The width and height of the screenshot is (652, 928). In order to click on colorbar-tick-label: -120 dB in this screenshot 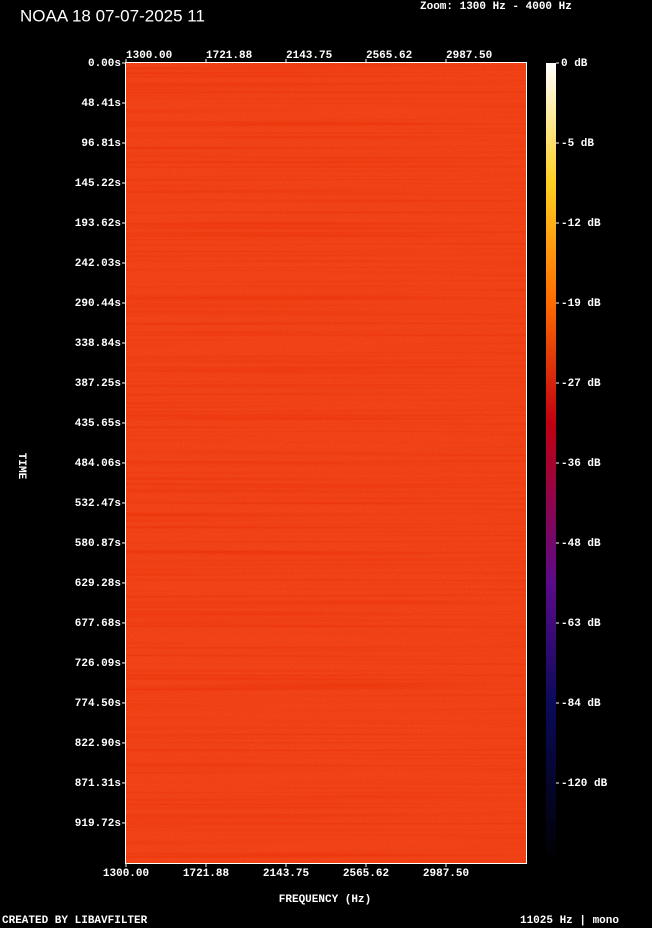, I will do `click(584, 784)`.